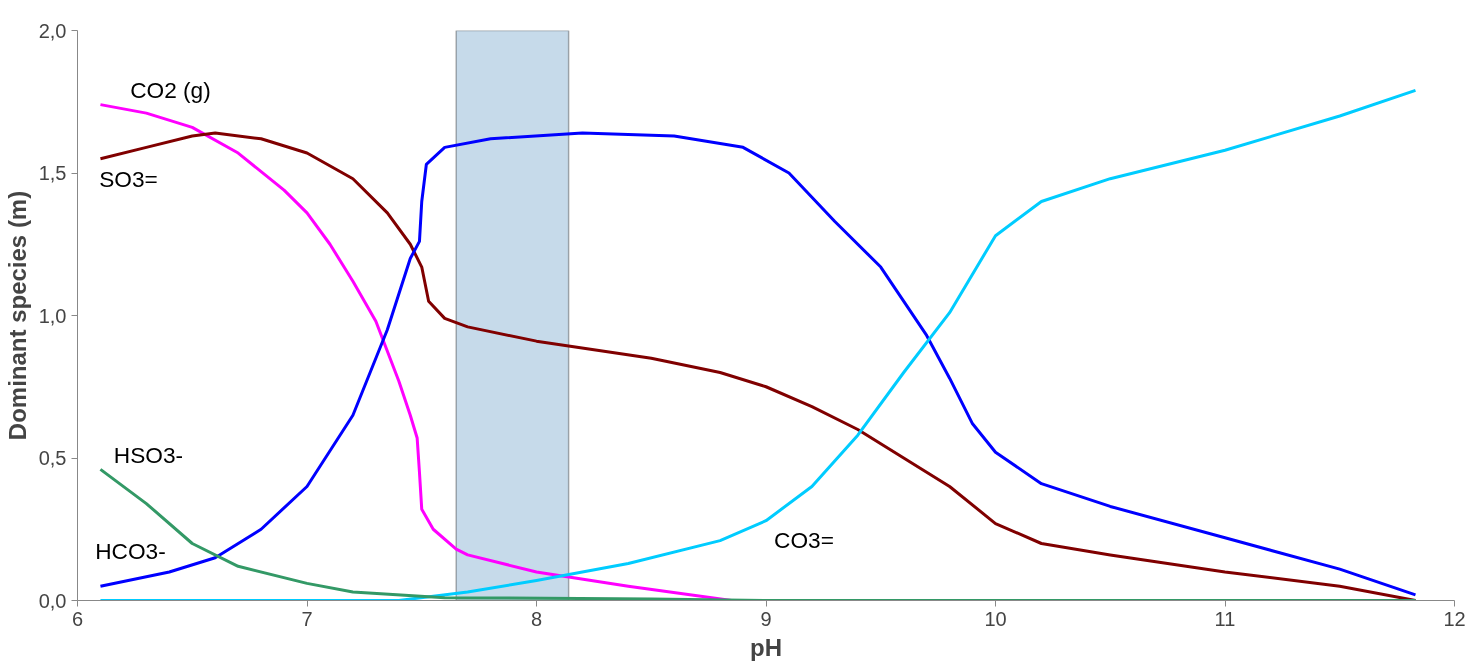  What do you see at coordinates (766, 647) in the screenshot?
I see `x-axis-title: pH` at bounding box center [766, 647].